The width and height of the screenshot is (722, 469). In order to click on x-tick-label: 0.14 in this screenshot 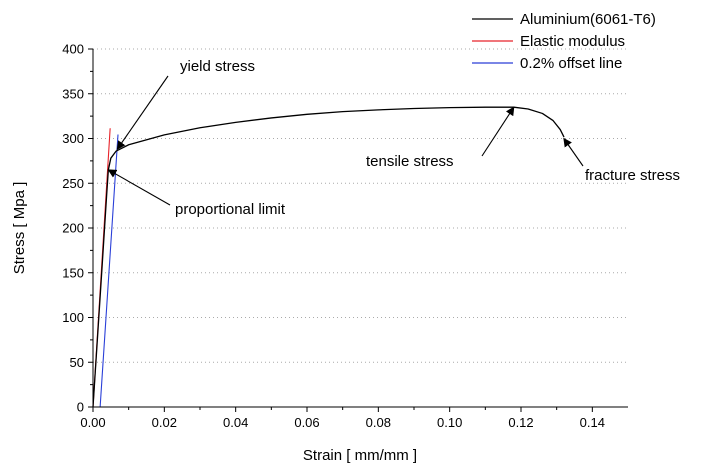, I will do `click(592, 422)`.